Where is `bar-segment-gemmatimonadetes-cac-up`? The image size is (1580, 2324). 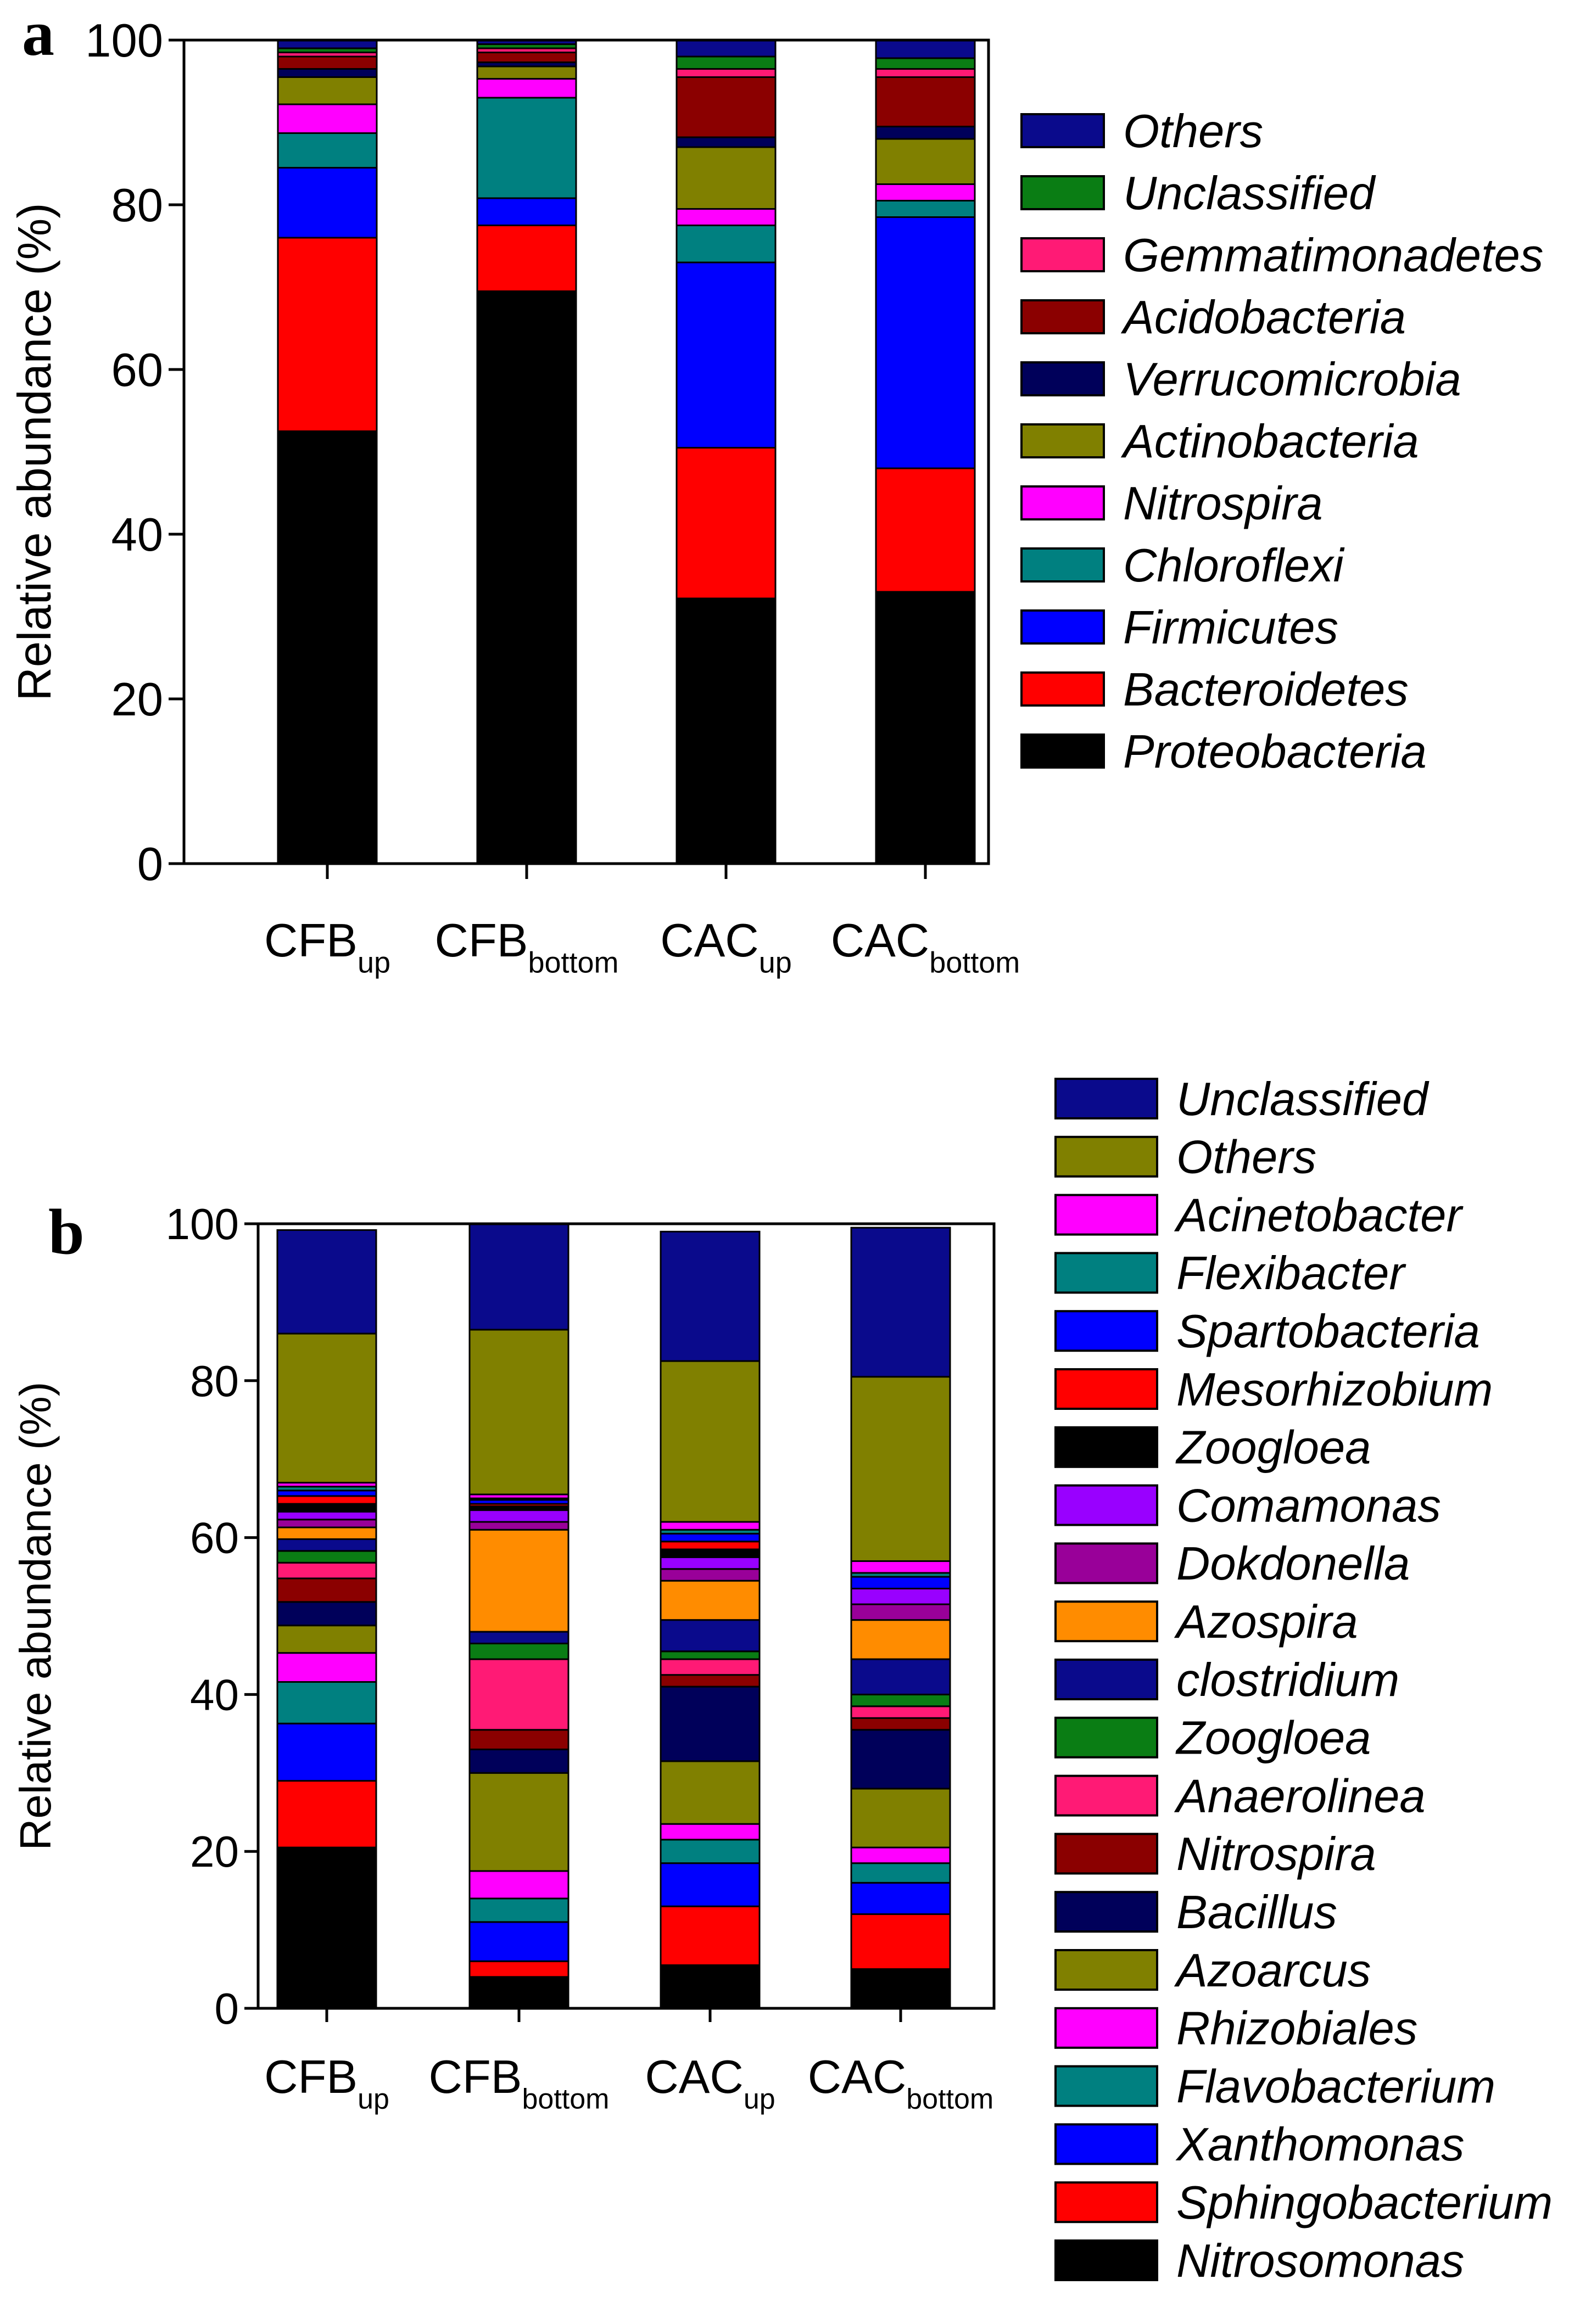
bar-segment-gemmatimonadetes-cac-up is located at coordinates (726, 73).